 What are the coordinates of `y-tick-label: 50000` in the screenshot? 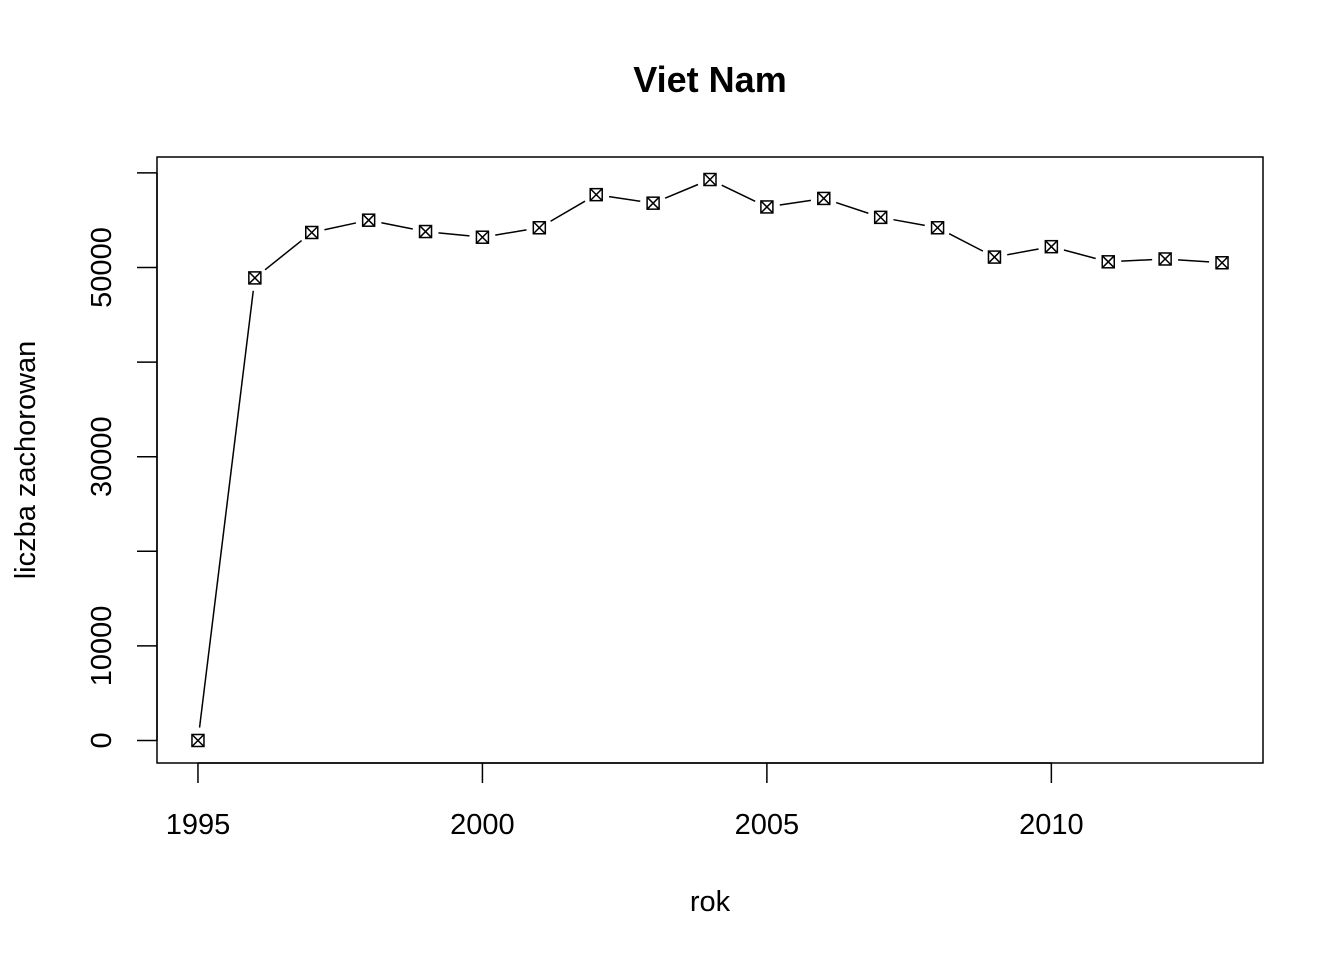 It's located at (102, 267).